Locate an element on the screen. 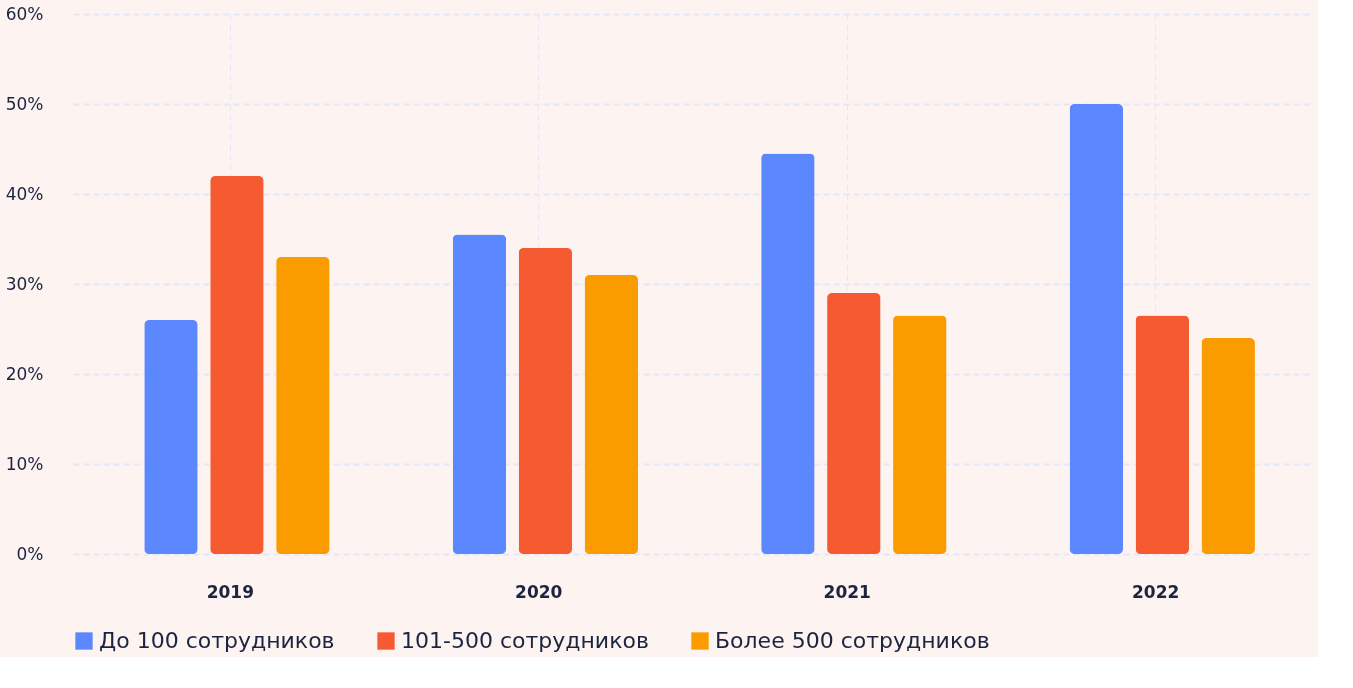 The image size is (1353, 688). x-tick-label: 2021 is located at coordinates (847, 591).